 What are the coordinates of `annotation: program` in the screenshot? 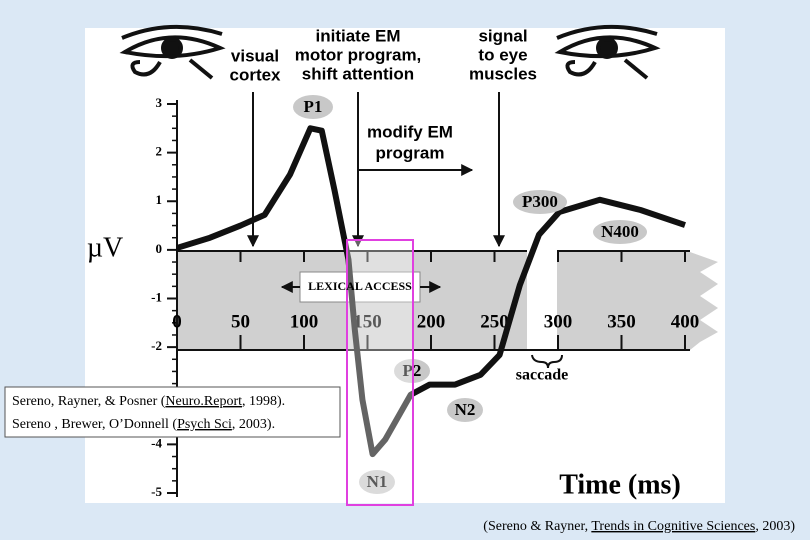 It's located at (410, 152).